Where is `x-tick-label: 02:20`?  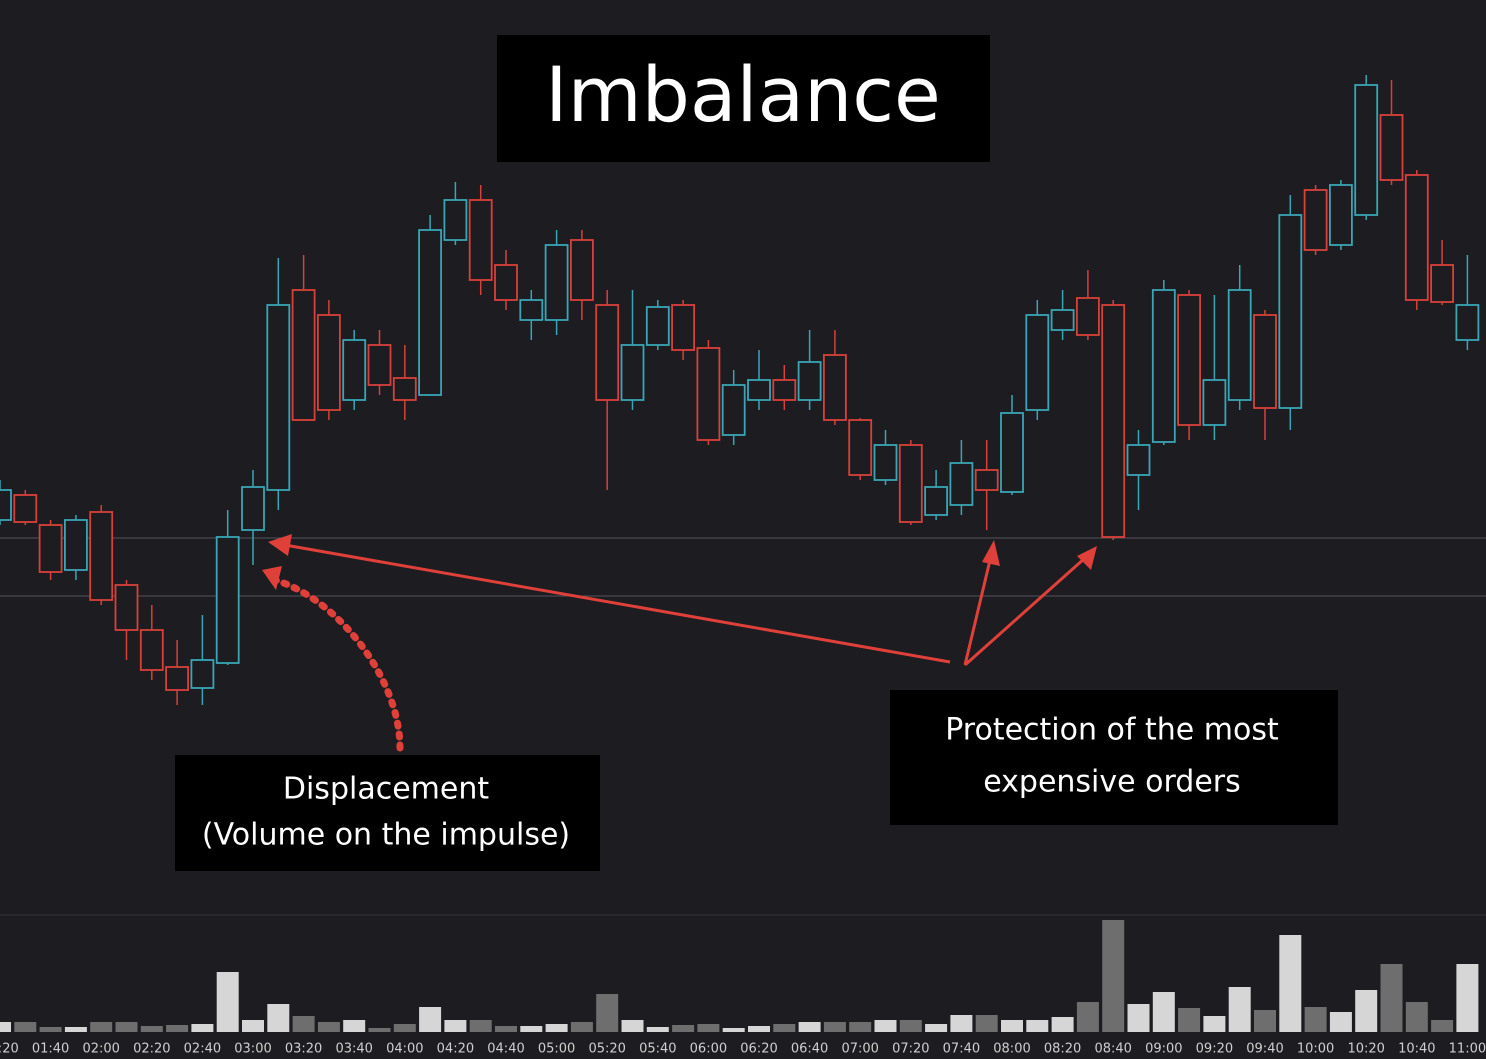 x-tick-label: 02:20 is located at coordinates (151, 1049).